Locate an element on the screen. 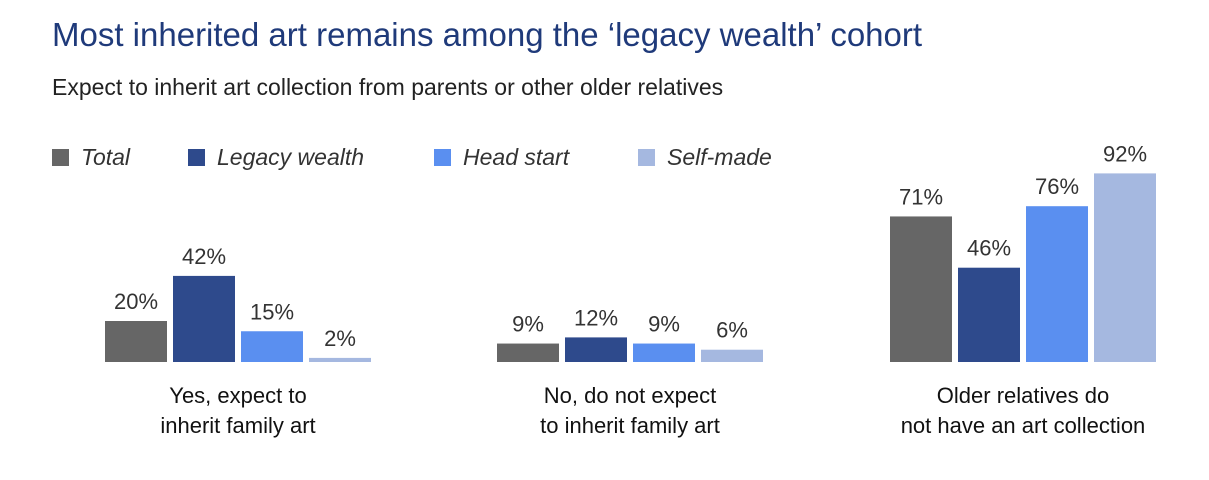 The height and width of the screenshot is (480, 1209). data-label-head-start-group-3: 76% is located at coordinates (1057, 186).